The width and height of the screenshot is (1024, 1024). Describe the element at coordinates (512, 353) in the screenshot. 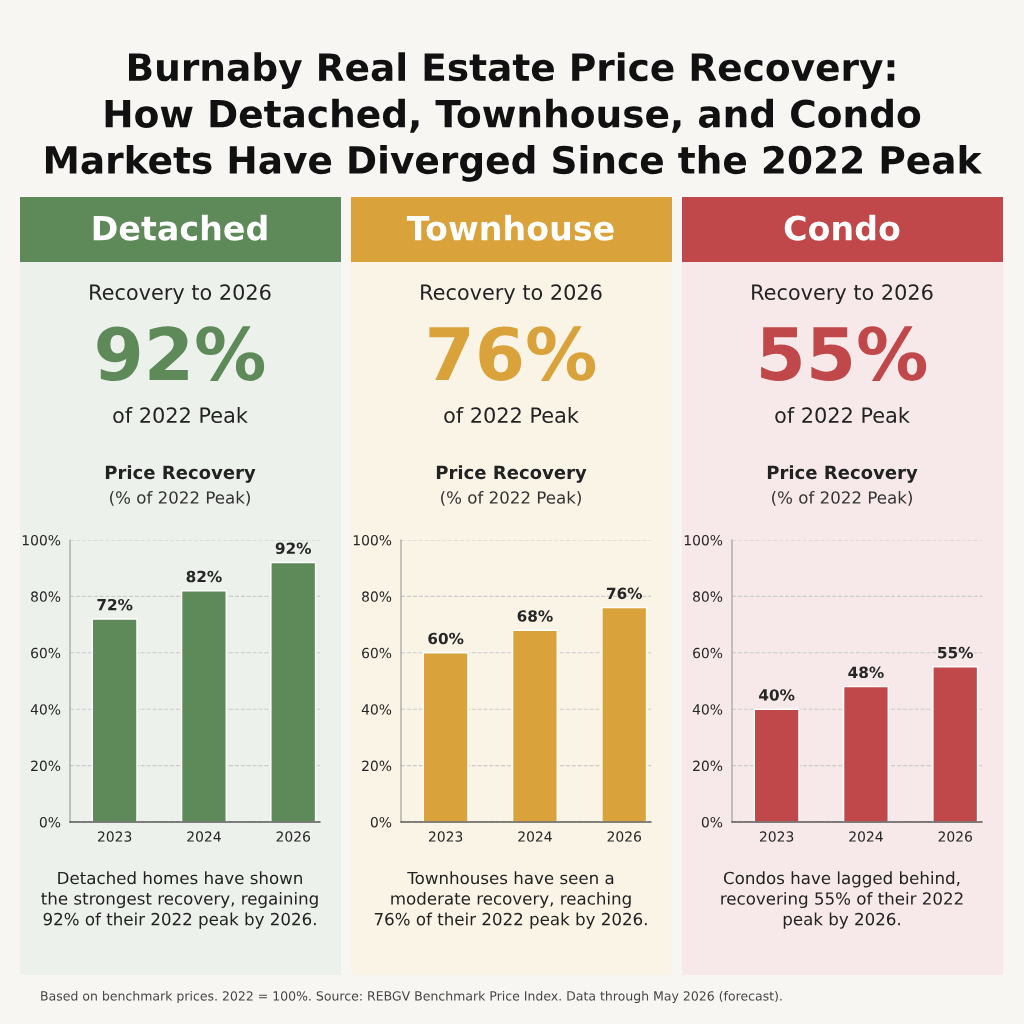

I see `text: 76%` at that location.